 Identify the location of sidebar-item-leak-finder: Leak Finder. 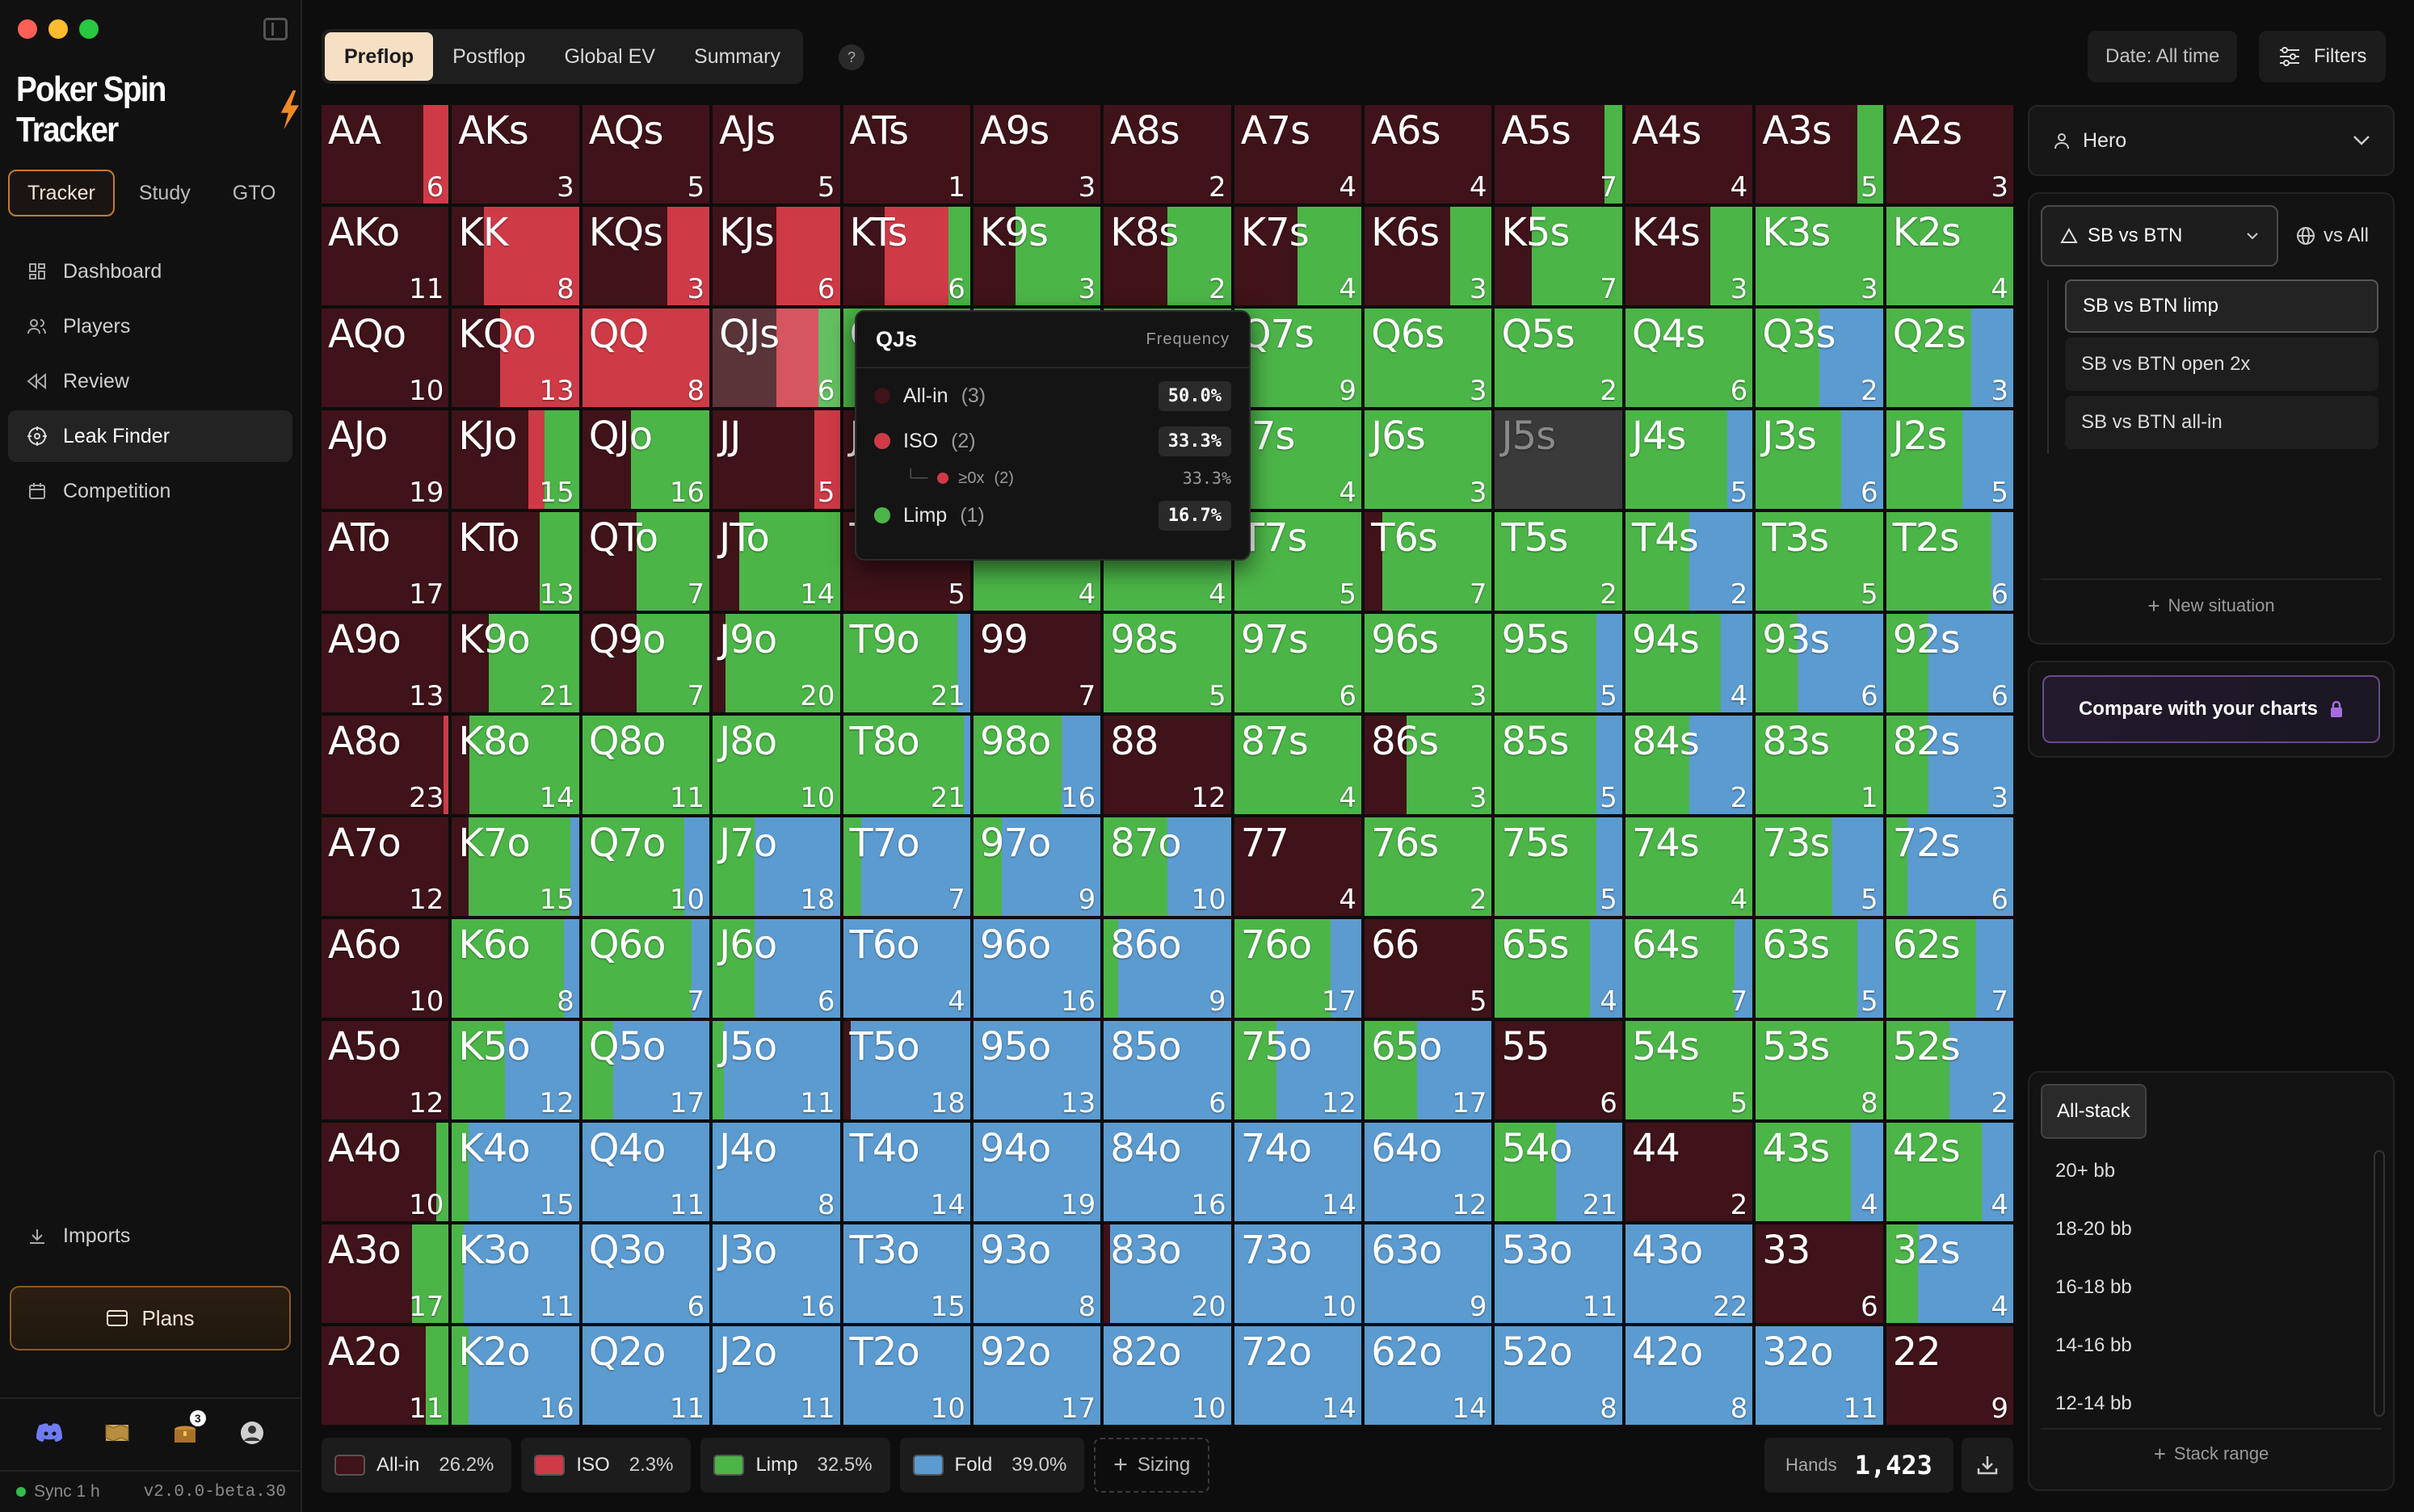
(150, 436).